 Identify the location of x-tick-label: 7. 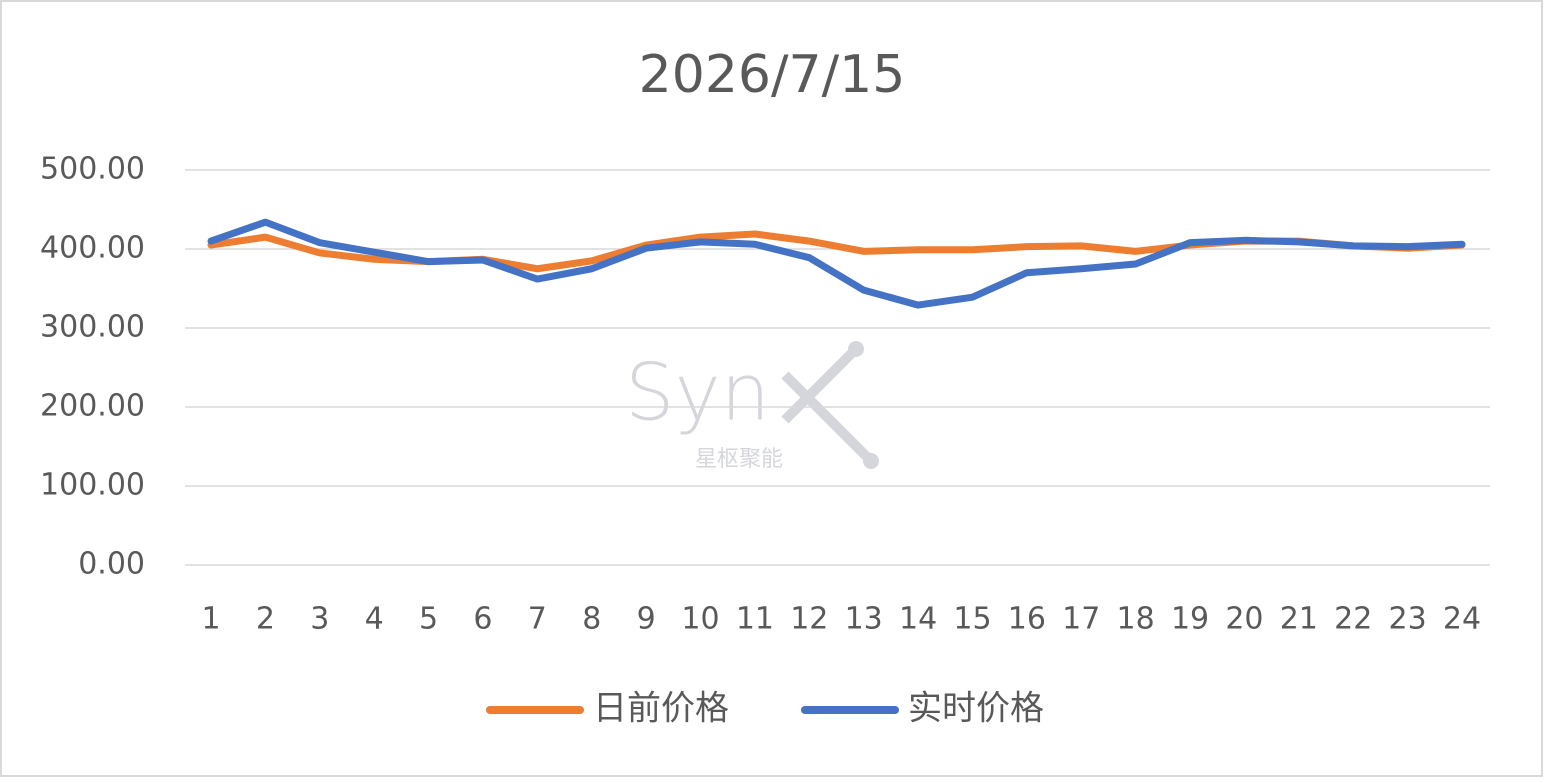
(537, 619).